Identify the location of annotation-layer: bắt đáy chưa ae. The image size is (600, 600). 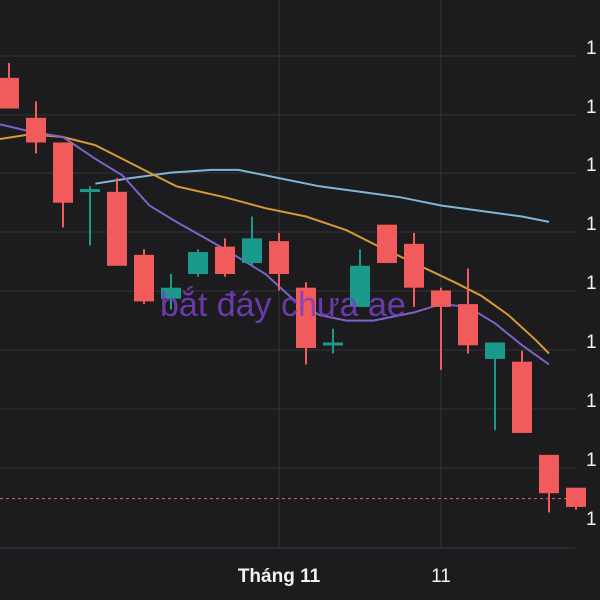
(283, 305).